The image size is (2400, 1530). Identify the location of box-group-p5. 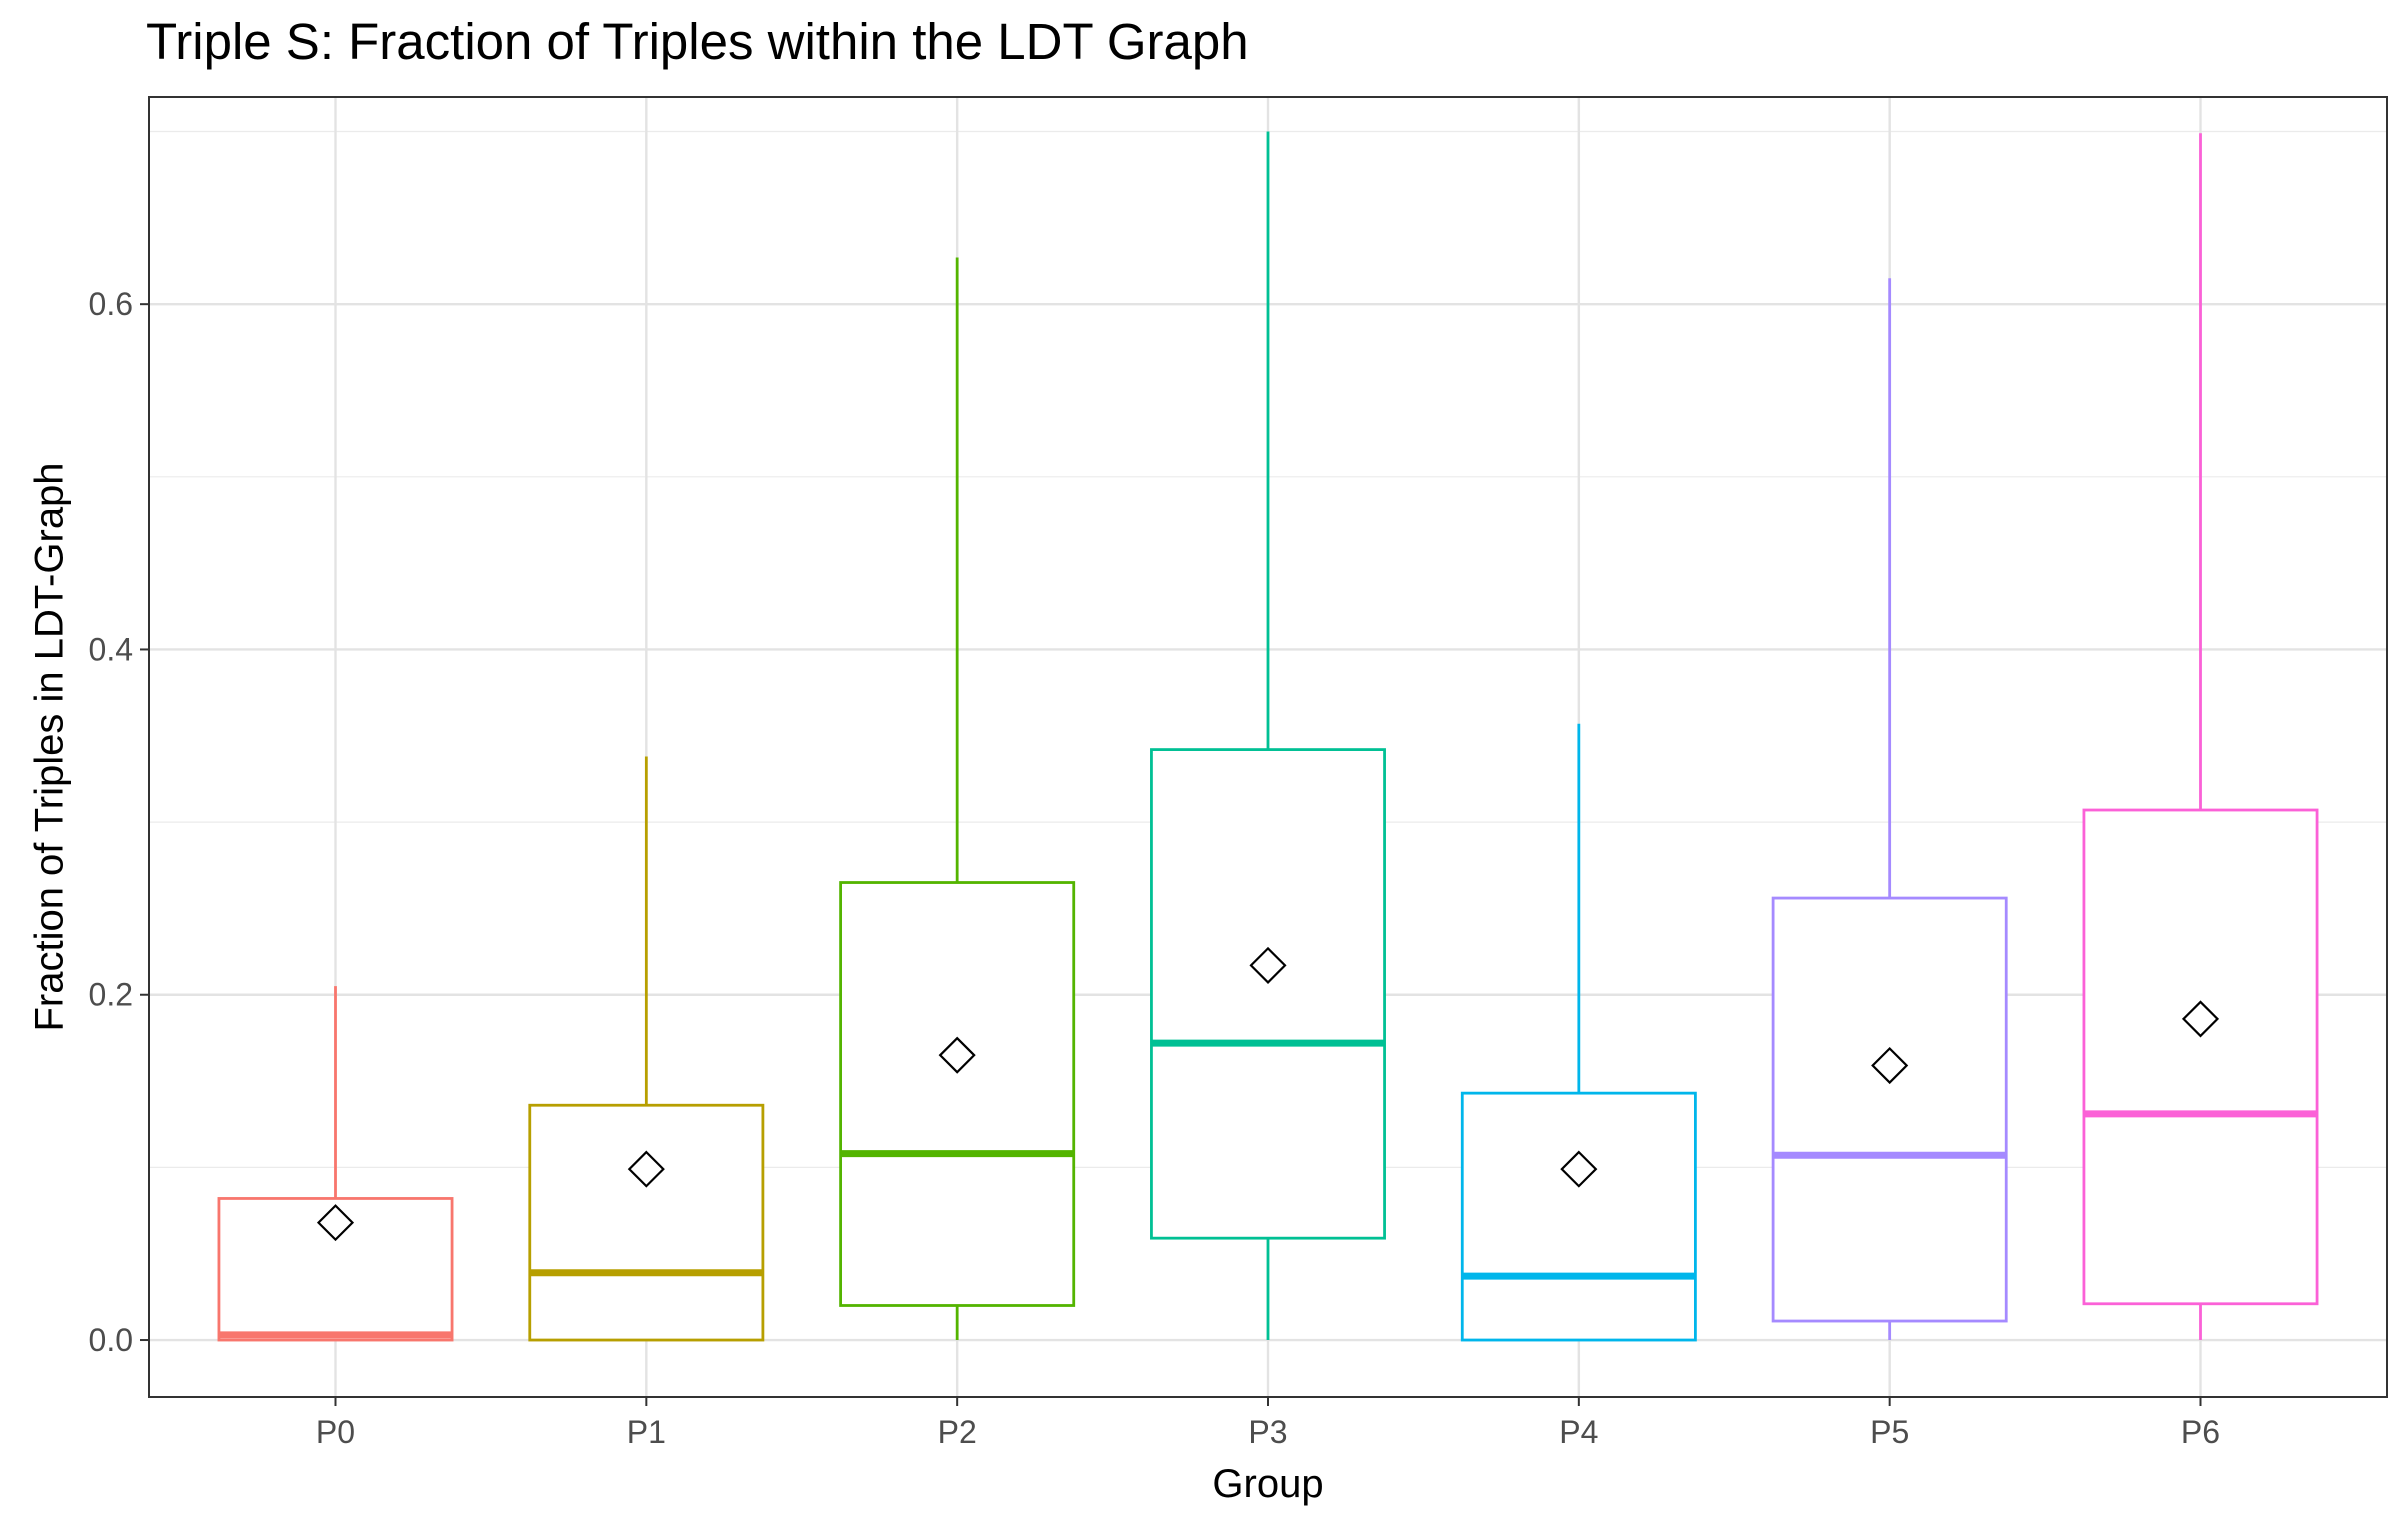
(1889, 809).